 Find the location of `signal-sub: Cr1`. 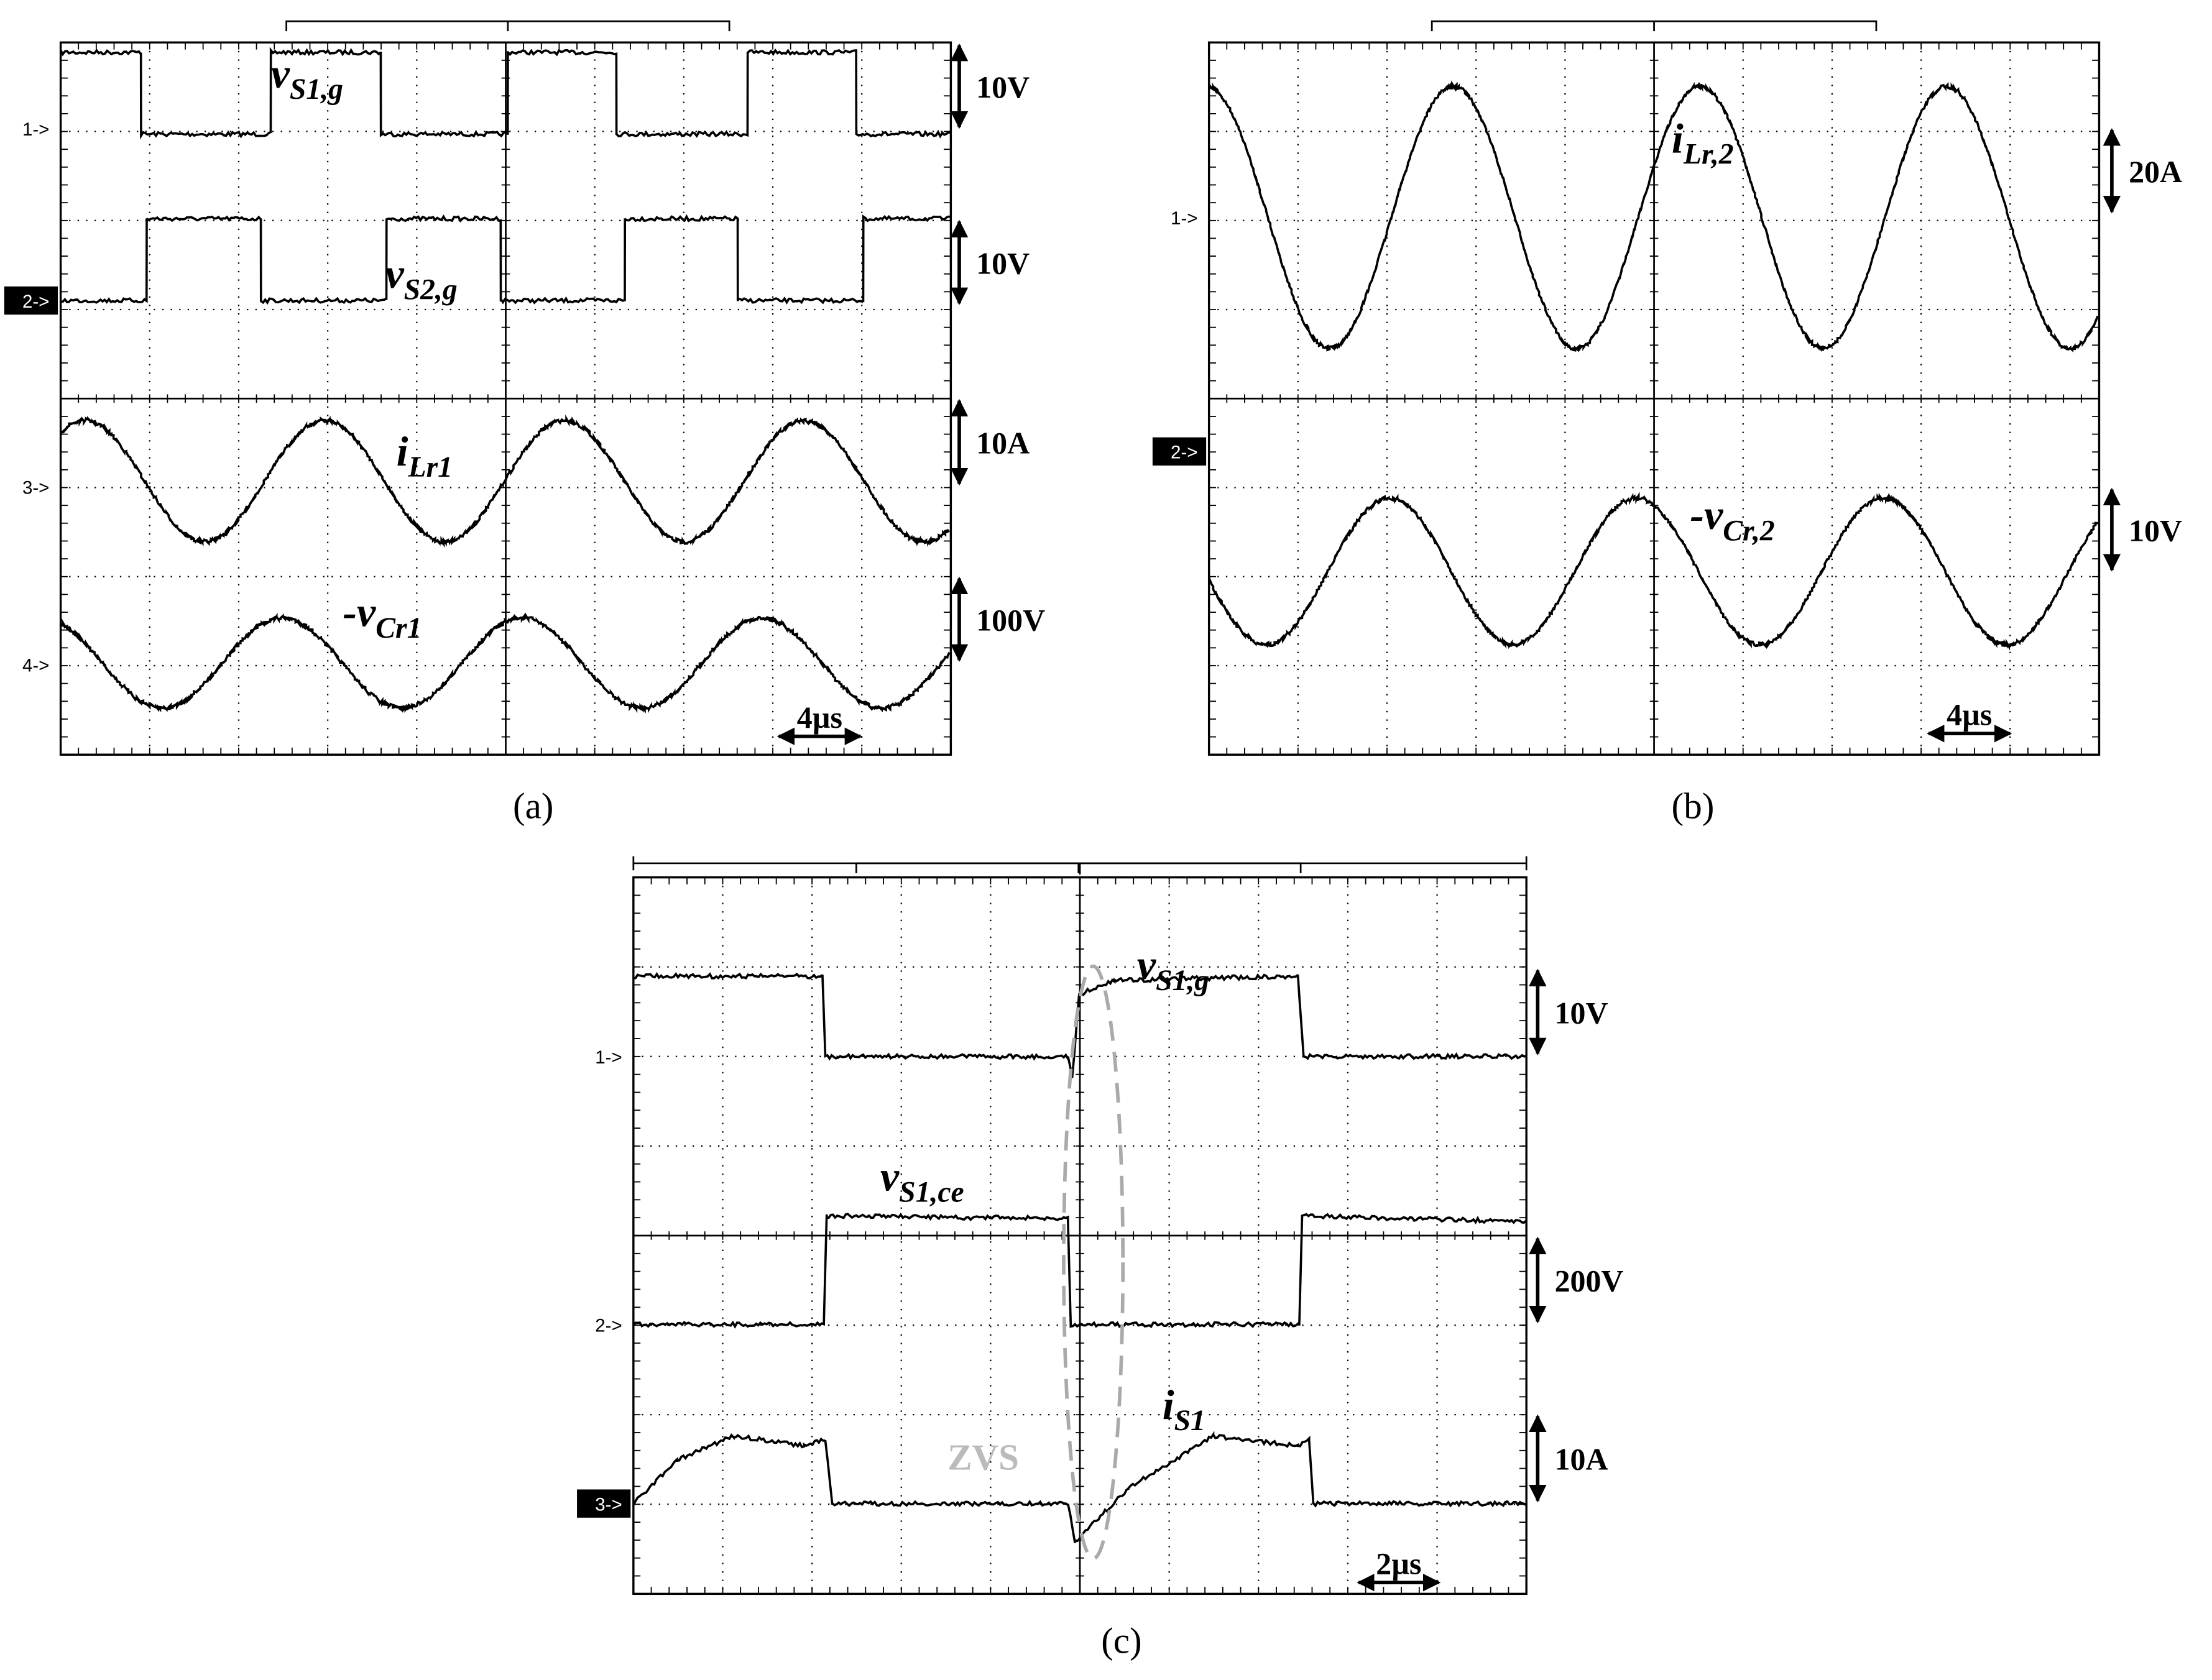

signal-sub: Cr1 is located at coordinates (399, 628).